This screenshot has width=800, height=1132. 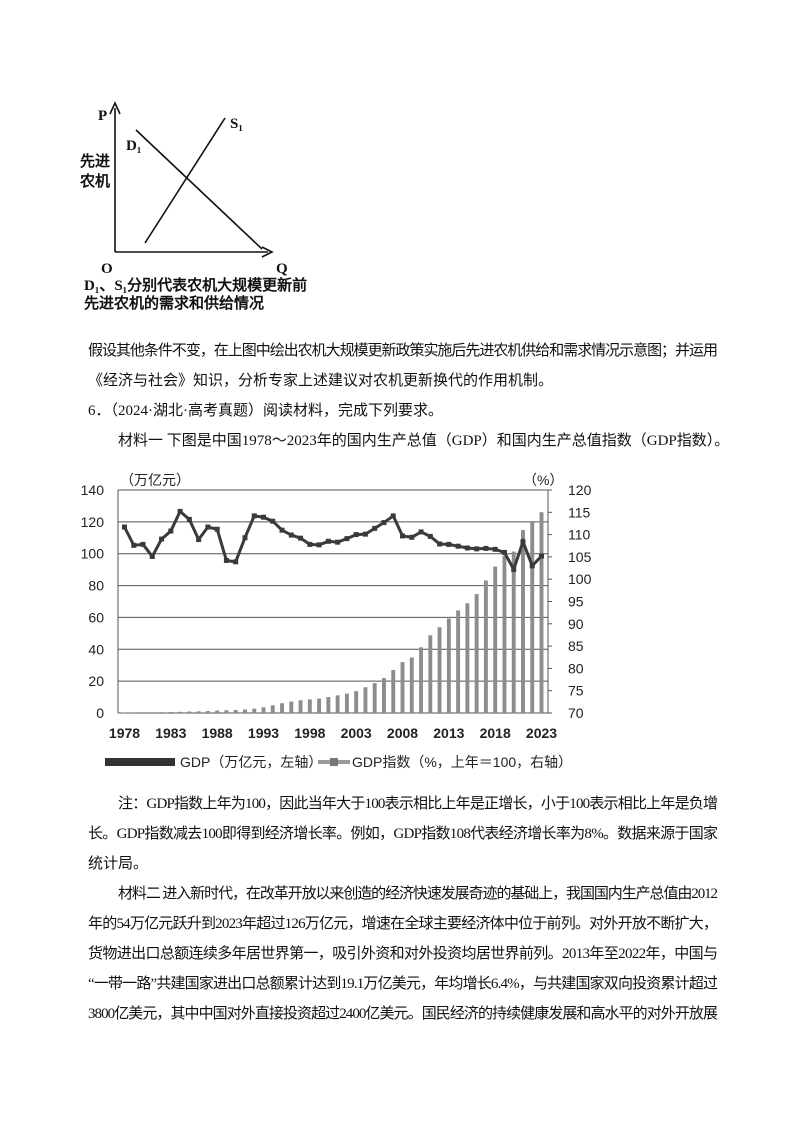 I want to click on y2-tick-label: 110, so click(x=579, y=535).